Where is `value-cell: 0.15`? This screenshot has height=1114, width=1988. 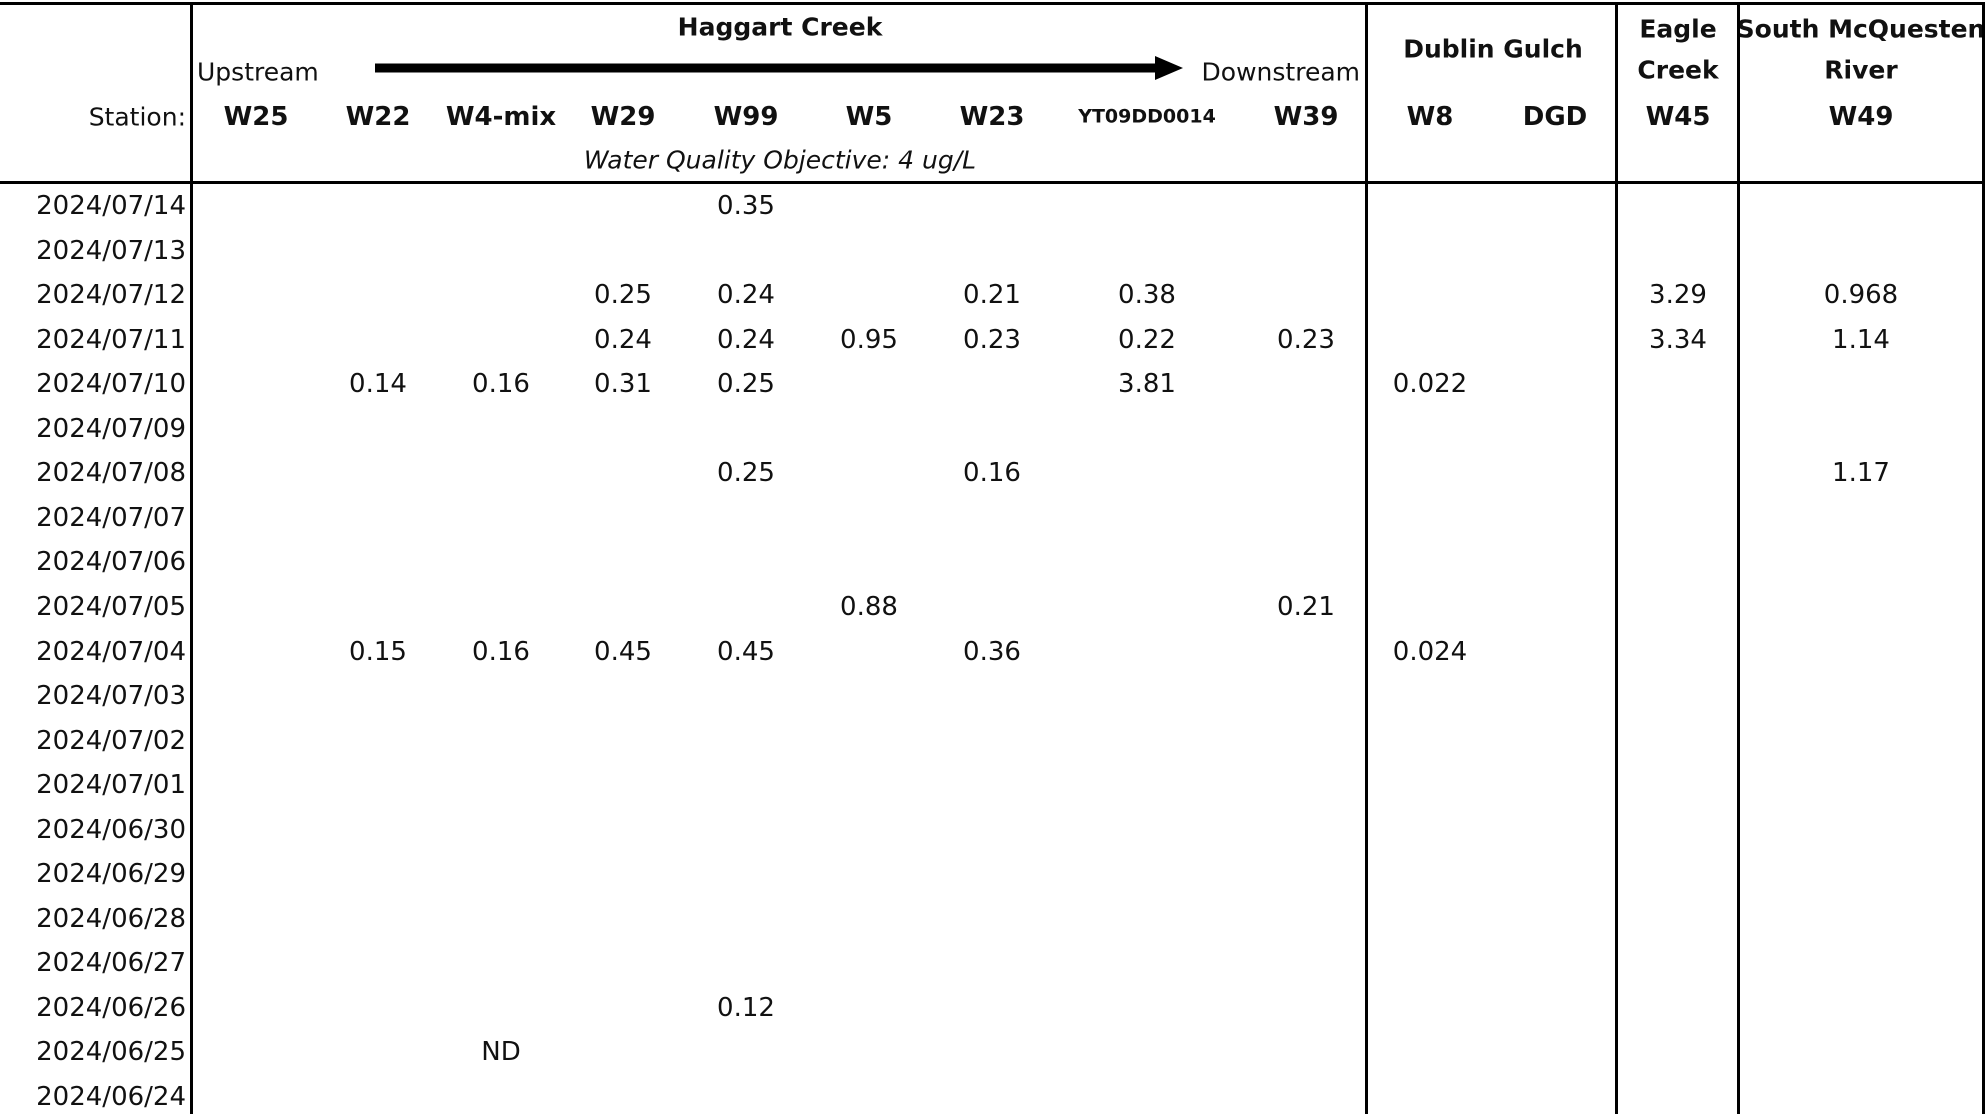
value-cell: 0.15 is located at coordinates (378, 651).